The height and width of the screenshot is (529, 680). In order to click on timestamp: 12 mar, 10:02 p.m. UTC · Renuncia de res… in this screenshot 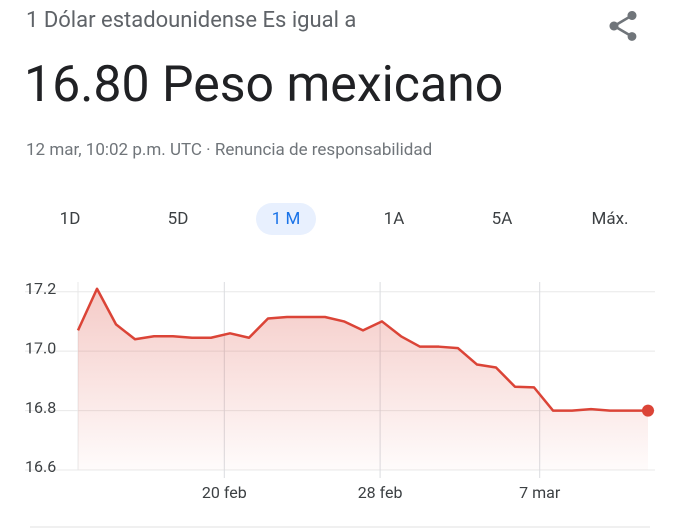, I will do `click(229, 150)`.